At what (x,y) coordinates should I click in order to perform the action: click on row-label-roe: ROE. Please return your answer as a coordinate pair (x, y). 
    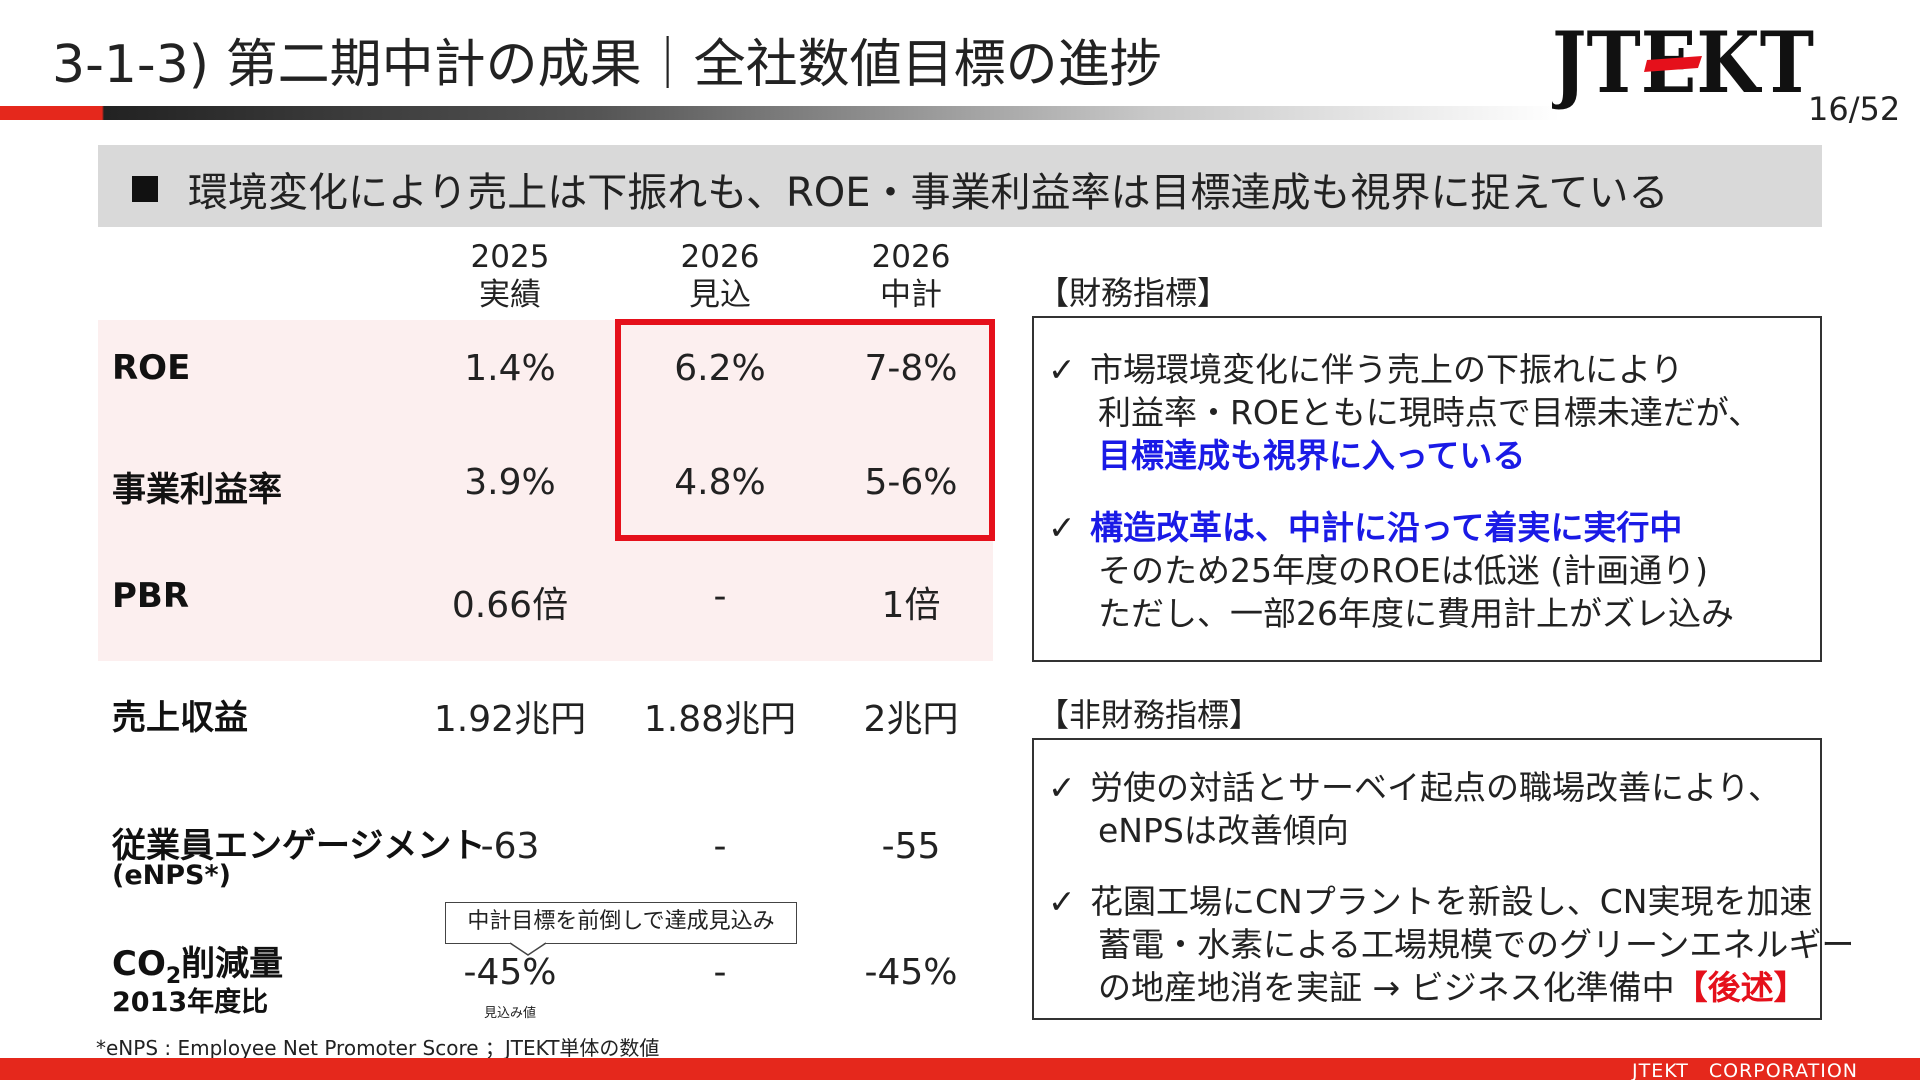
    Looking at the image, I should click on (151, 368).